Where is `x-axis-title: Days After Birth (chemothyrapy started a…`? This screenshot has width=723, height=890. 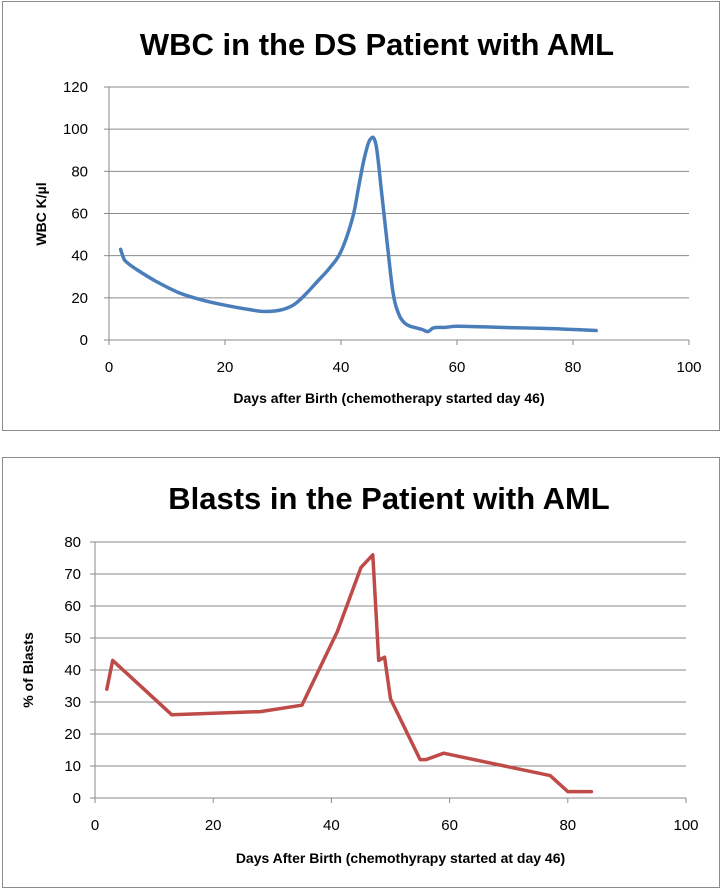
x-axis-title: Days After Birth (chemothyrapy started a… is located at coordinates (400, 858).